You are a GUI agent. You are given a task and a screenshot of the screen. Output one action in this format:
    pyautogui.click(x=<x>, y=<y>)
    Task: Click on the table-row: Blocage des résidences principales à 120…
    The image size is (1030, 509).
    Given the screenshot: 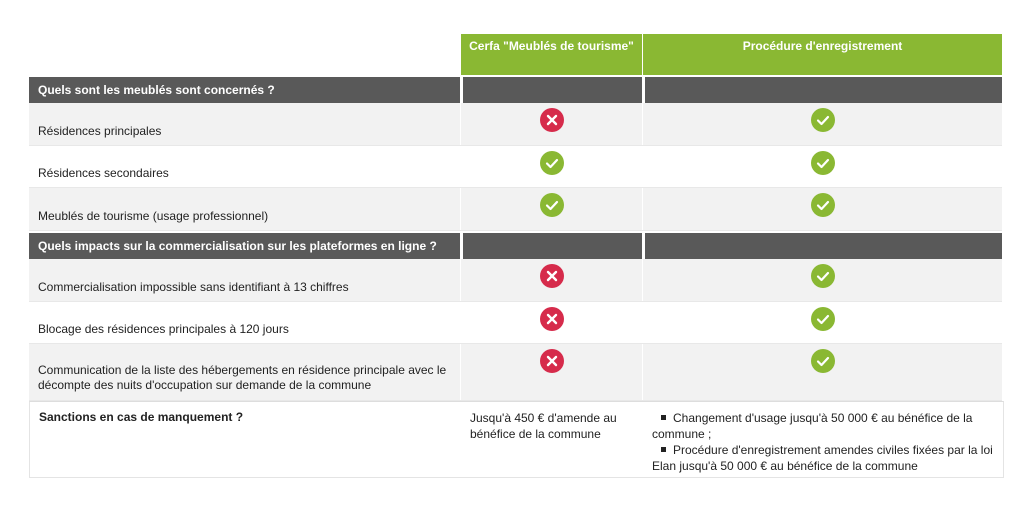 What is the action you would take?
    pyautogui.click(x=515, y=323)
    